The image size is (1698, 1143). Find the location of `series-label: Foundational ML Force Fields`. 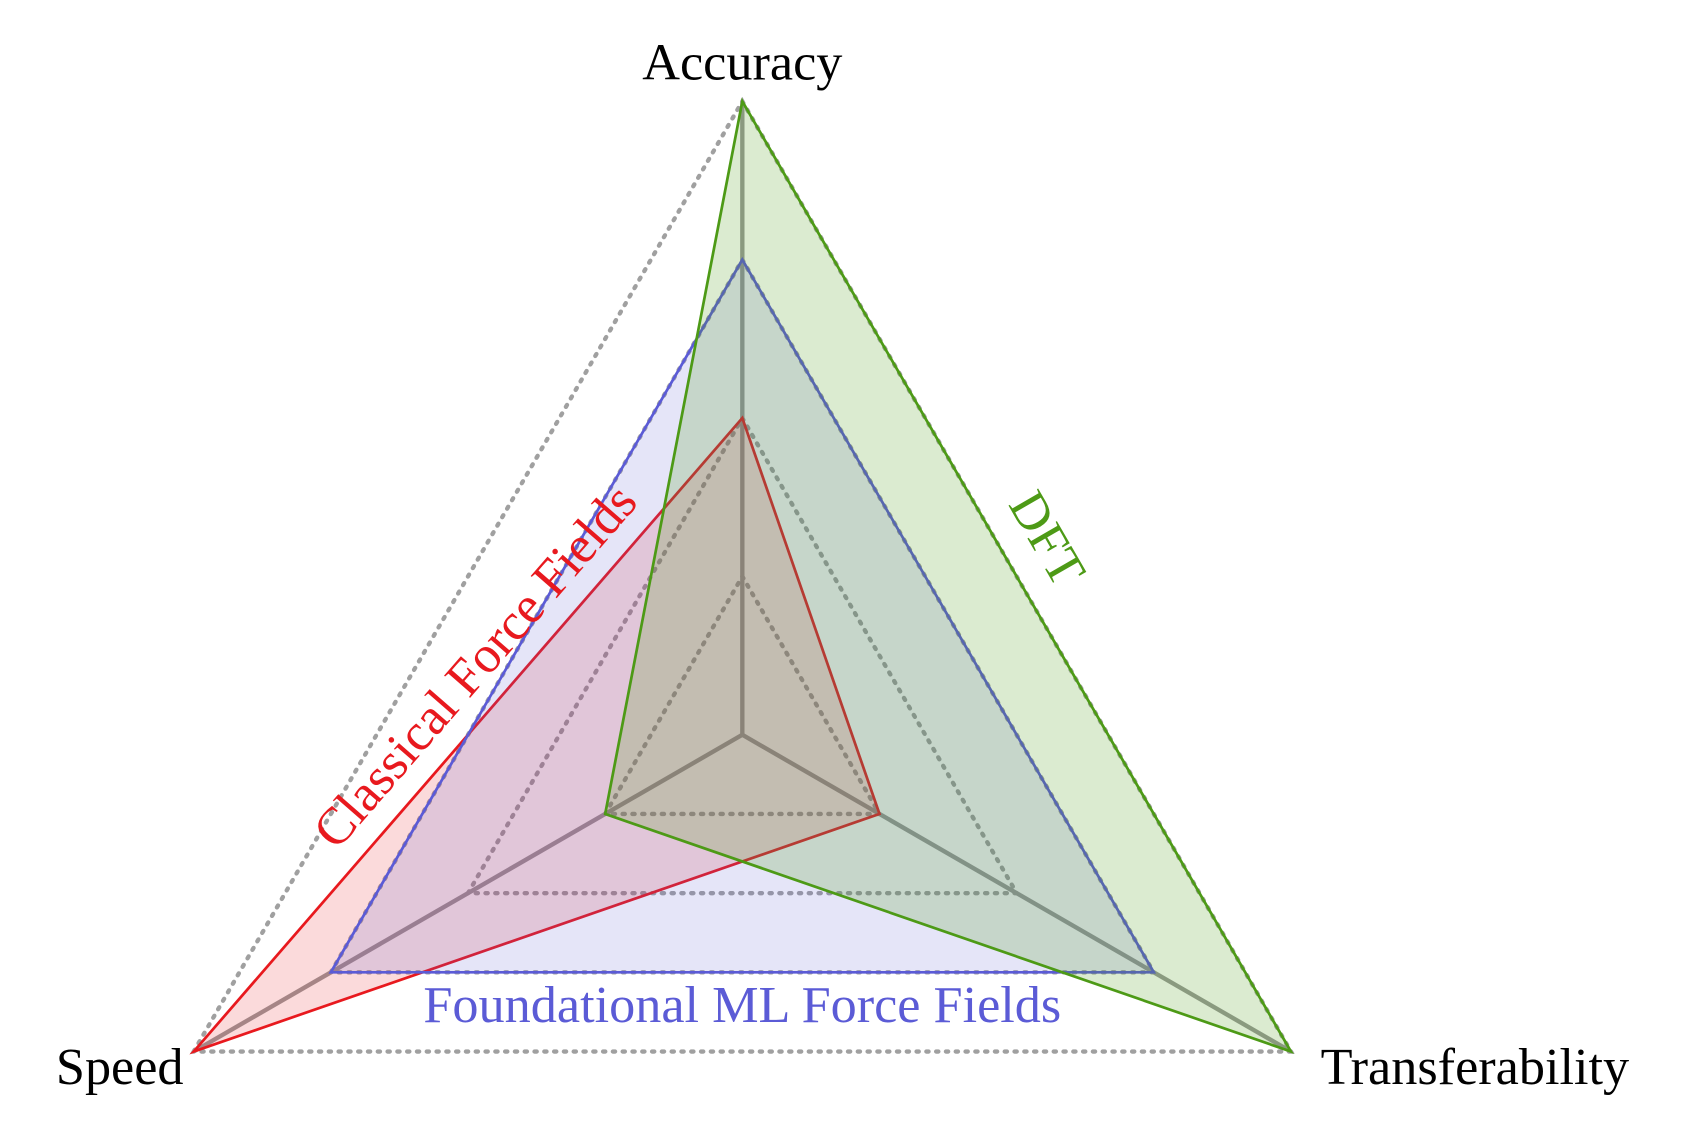

series-label: Foundational ML Force Fields is located at coordinates (742, 1005).